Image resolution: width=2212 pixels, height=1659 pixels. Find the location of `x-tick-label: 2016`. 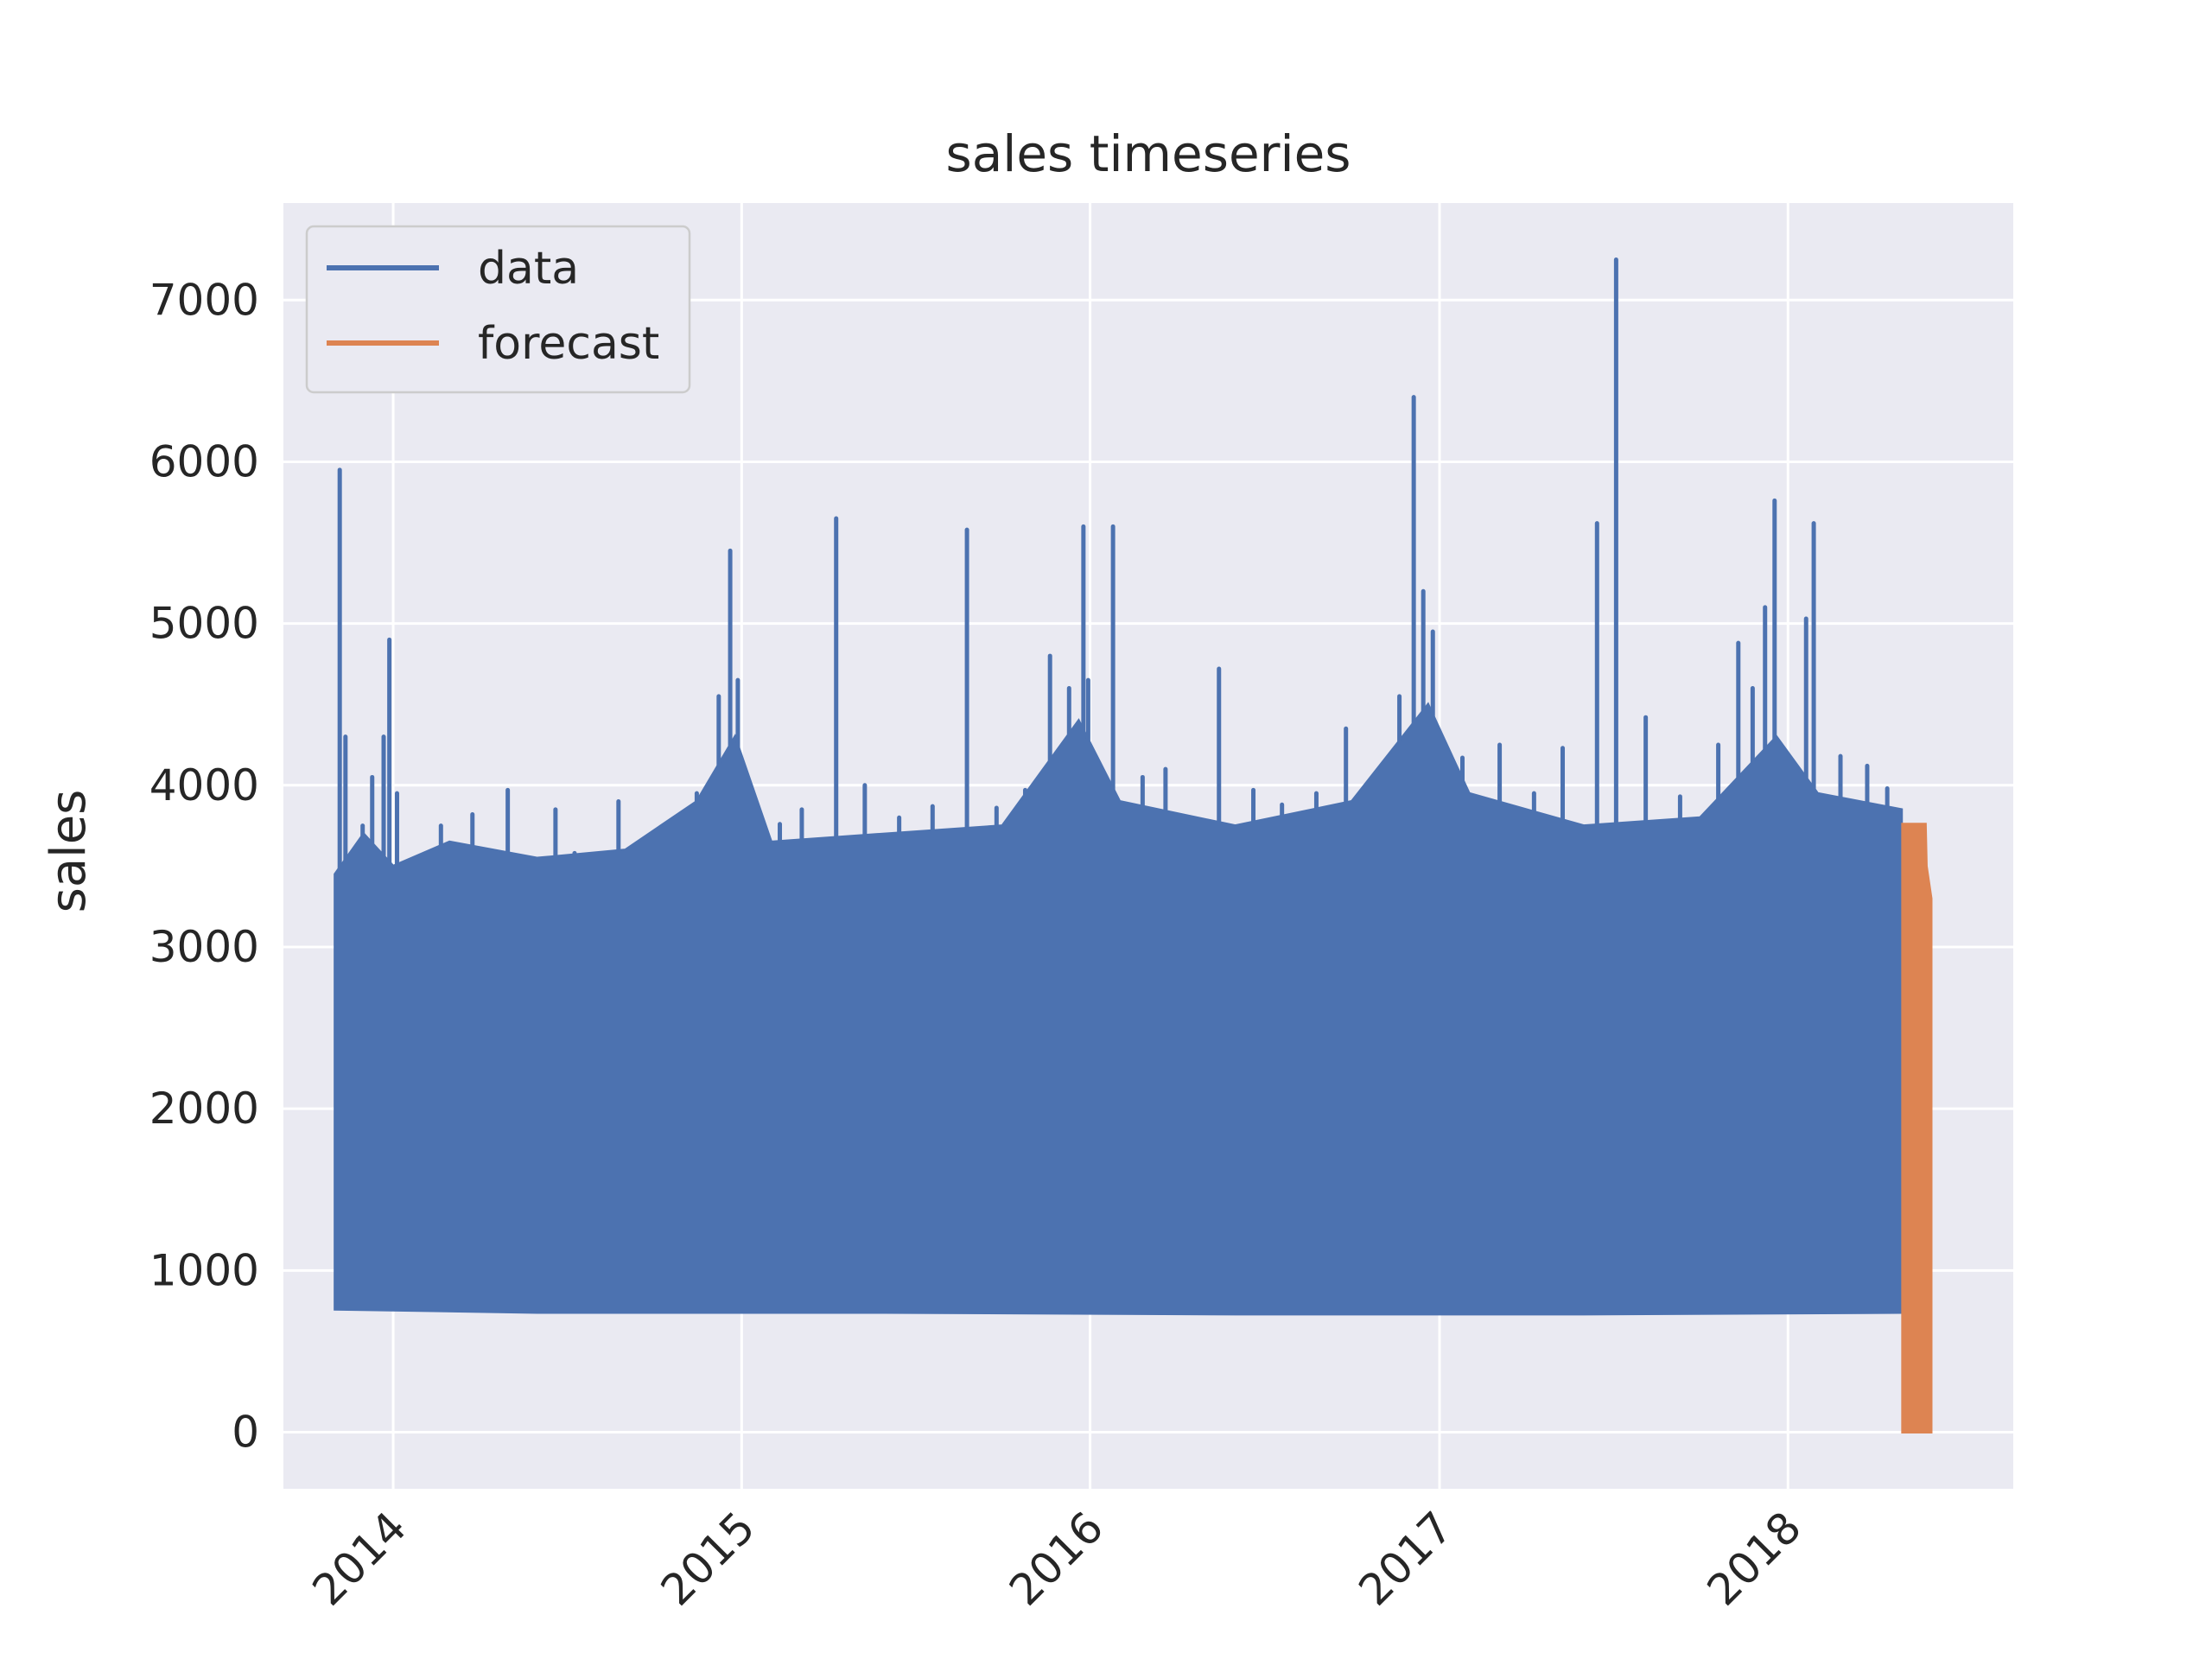

x-tick-label: 2016 is located at coordinates (1056, 1558).